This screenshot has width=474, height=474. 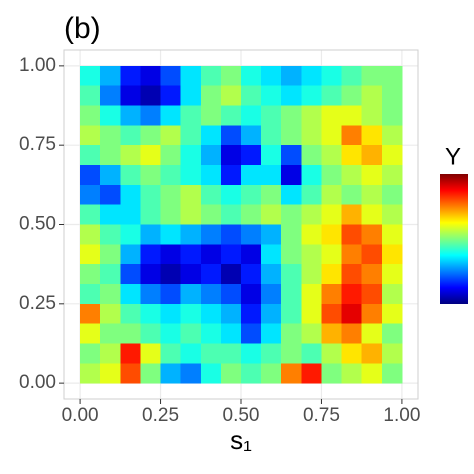 I want to click on x-axis-title: s₁, so click(x=241, y=440).